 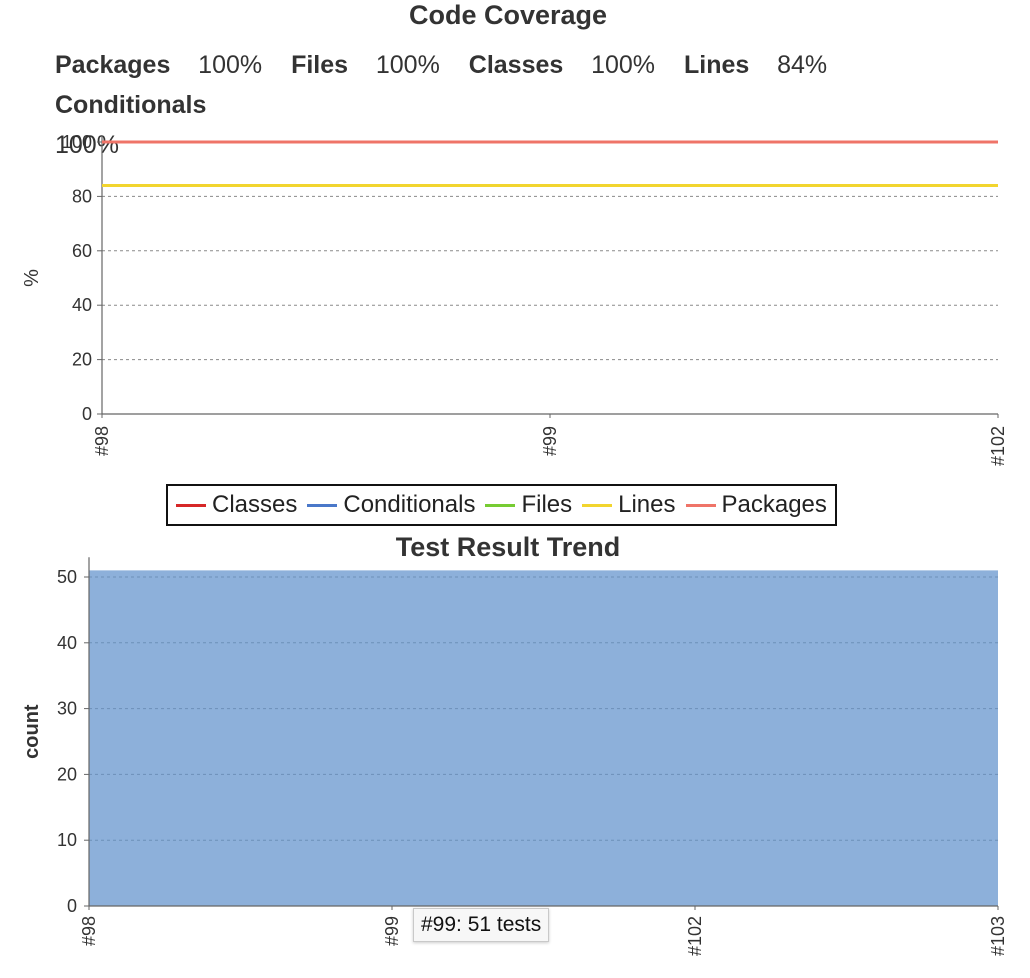 I want to click on legend-label: Classes, so click(x=255, y=504).